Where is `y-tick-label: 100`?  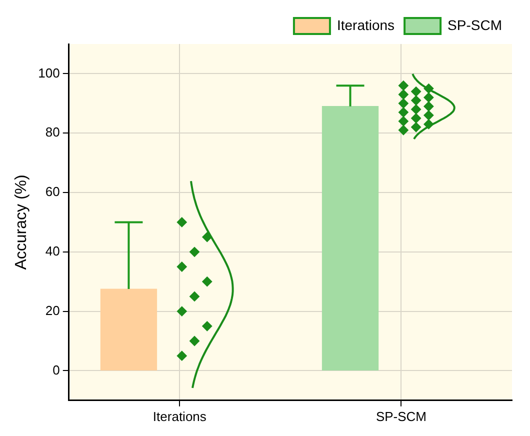
y-tick-label: 100 is located at coordinates (49, 72).